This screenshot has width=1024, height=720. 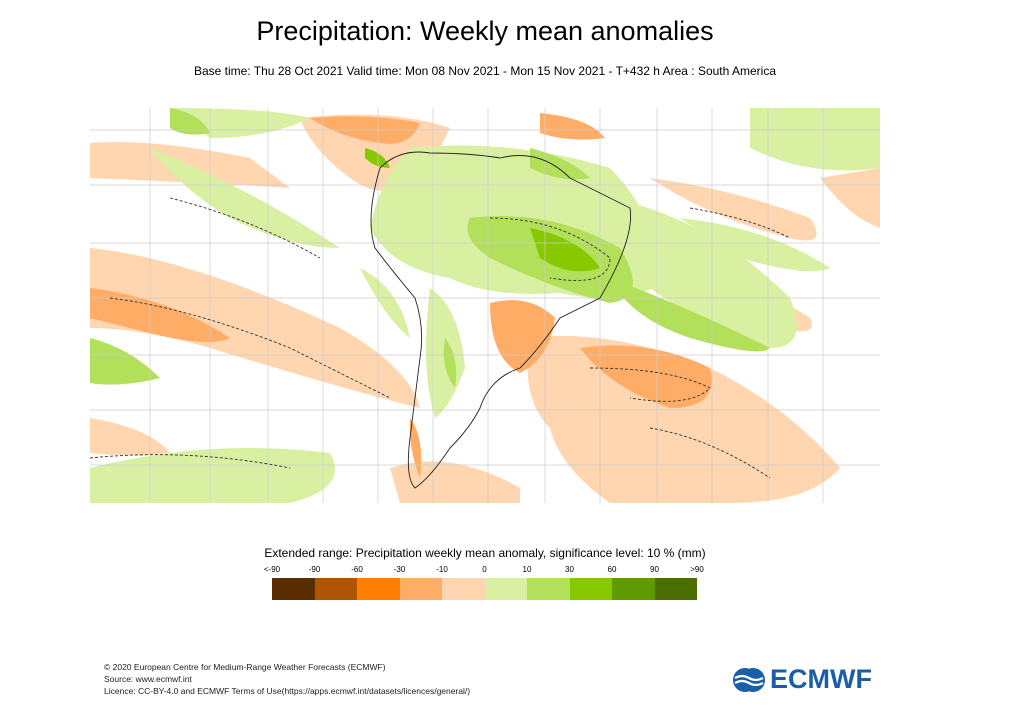 What do you see at coordinates (654, 569) in the screenshot?
I see `legend-label: 90` at bounding box center [654, 569].